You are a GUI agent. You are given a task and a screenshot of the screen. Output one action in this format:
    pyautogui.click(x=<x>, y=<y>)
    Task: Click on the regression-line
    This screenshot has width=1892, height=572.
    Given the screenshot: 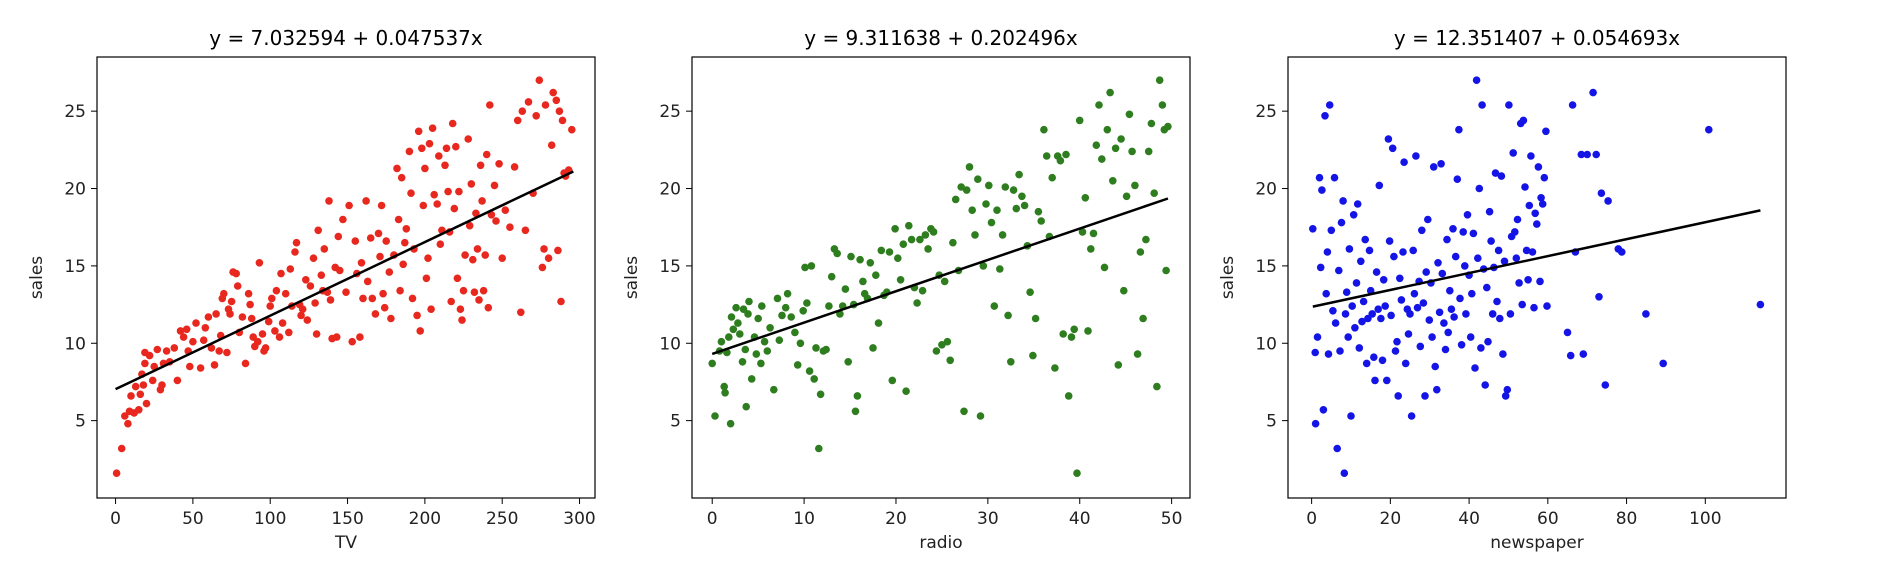 What is the action you would take?
    pyautogui.click(x=940, y=276)
    